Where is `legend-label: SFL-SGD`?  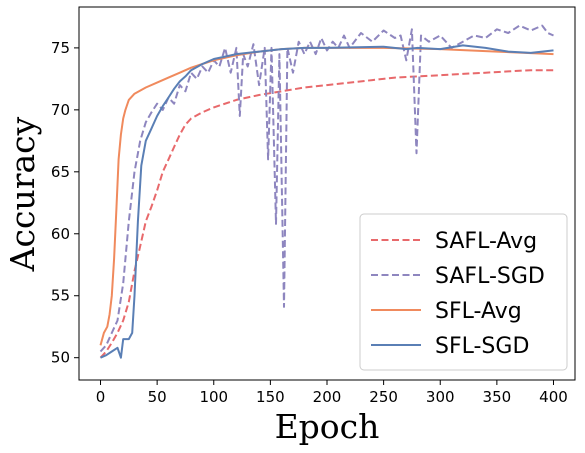
legend-label: SFL-SGD is located at coordinates (482, 346).